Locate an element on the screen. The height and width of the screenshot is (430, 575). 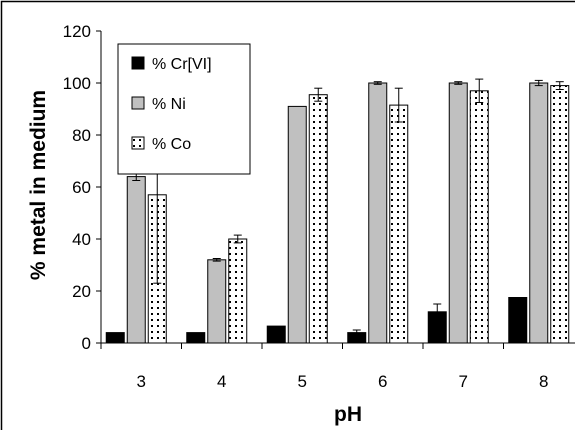
x-tick-label: 5 is located at coordinates (302, 381).